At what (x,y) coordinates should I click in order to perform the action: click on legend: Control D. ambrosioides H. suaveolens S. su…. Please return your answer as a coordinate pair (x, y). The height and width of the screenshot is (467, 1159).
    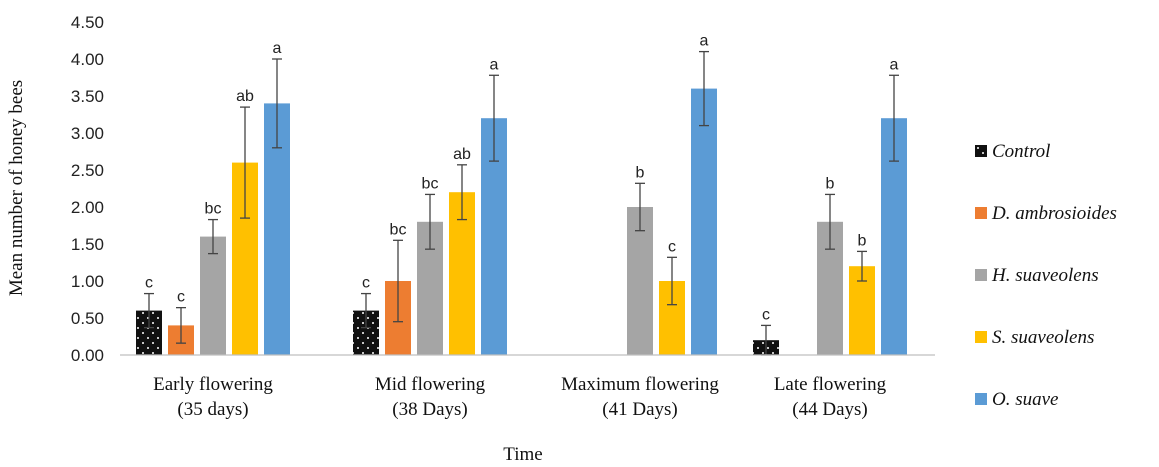
    Looking at the image, I should click on (1046, 275).